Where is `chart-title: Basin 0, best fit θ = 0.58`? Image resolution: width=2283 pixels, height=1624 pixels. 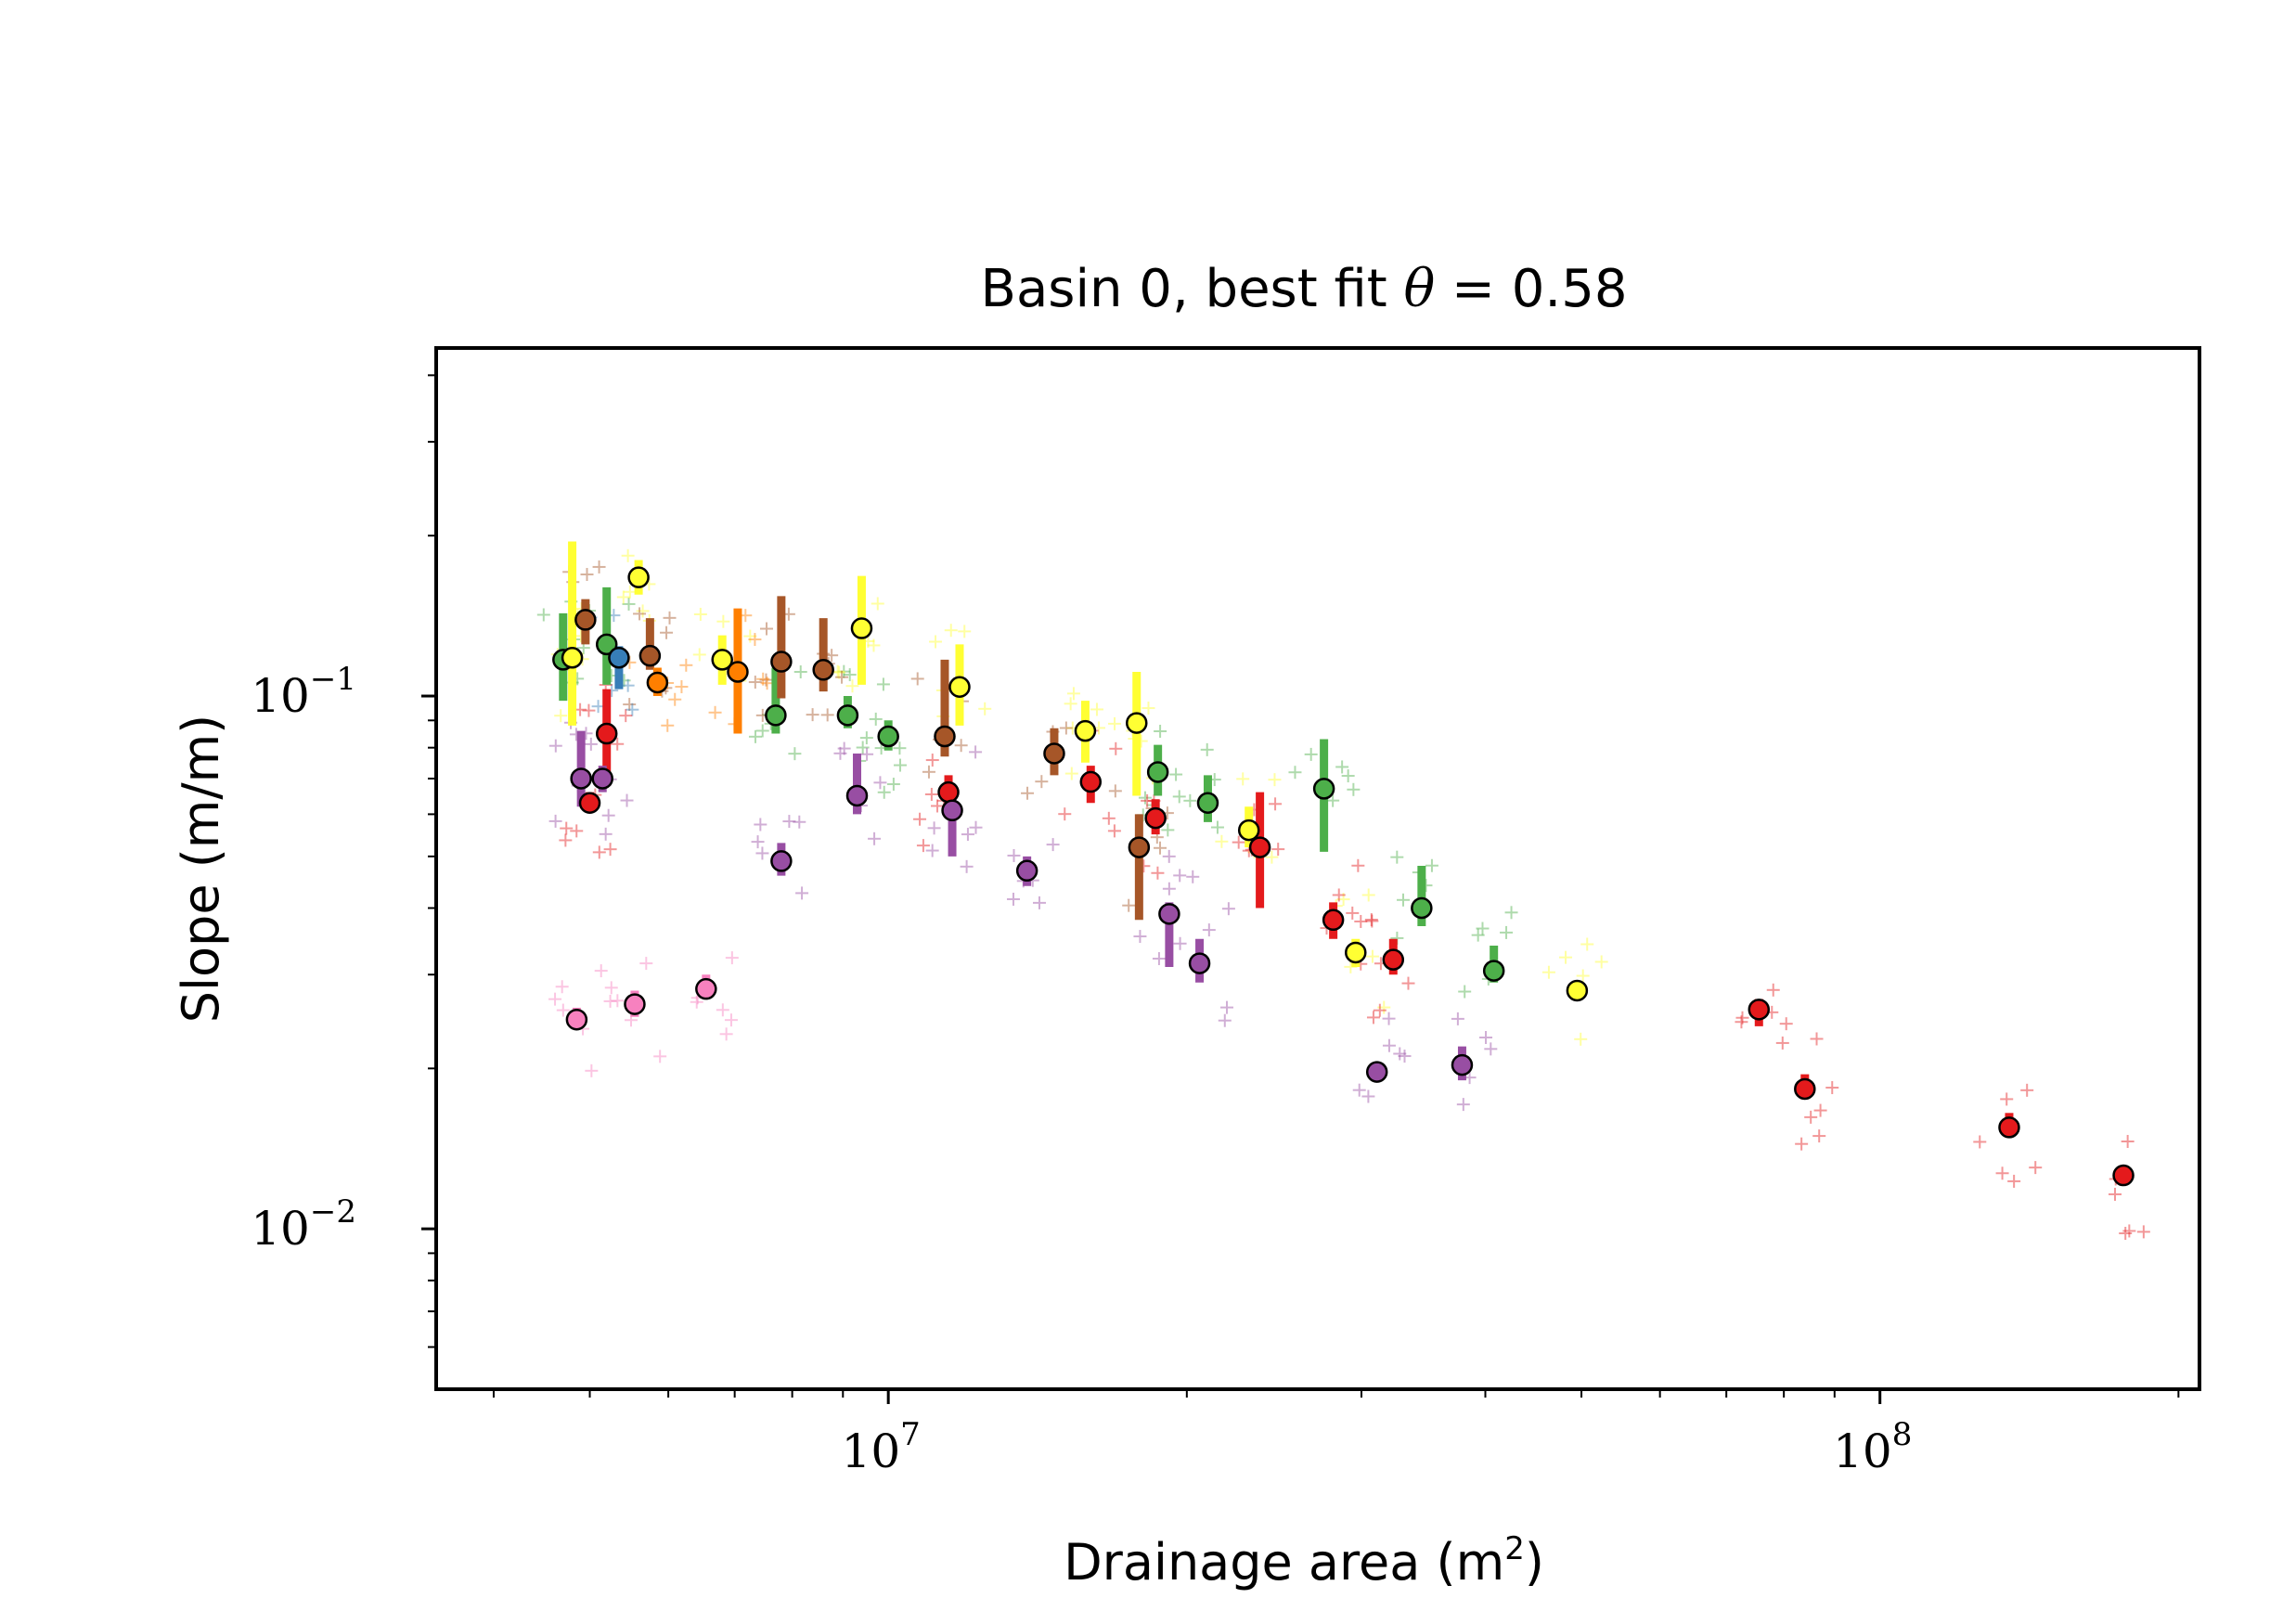
chart-title: Basin 0, best fit θ = 0.58 is located at coordinates (1305, 289).